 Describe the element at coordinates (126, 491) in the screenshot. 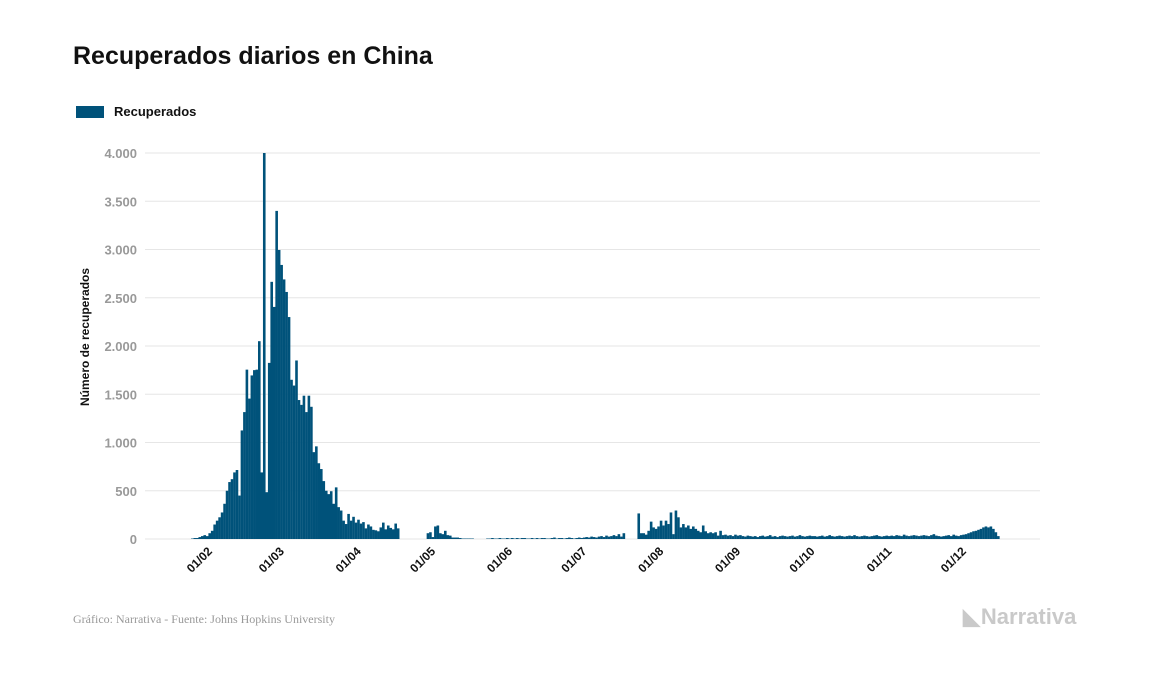

I see `y-tick-label: 500` at that location.